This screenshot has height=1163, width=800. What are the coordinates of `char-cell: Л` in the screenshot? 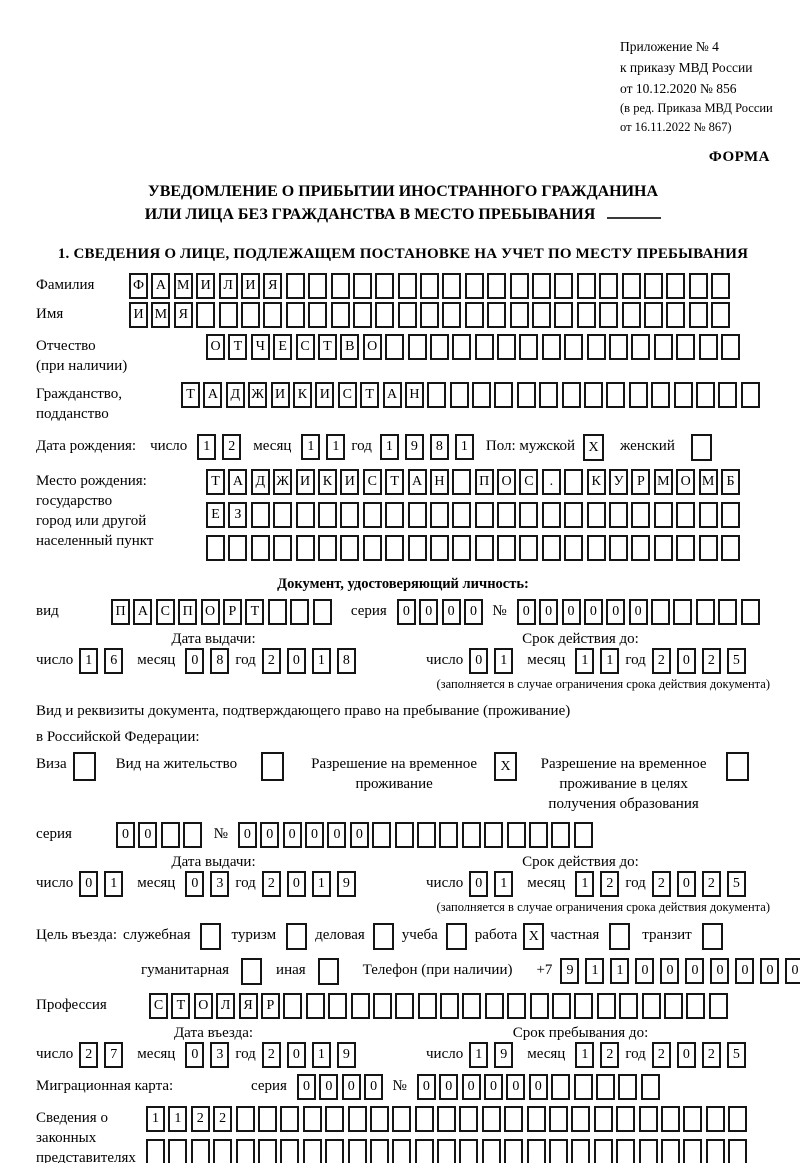 It's located at (228, 286).